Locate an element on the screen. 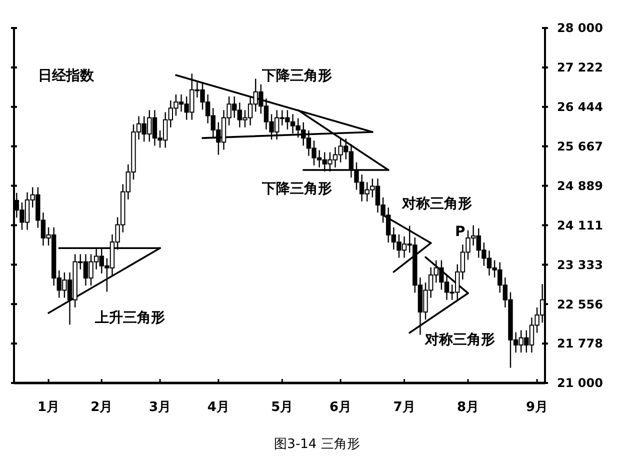 The height and width of the screenshot is (462, 634). x-tick-label: 2月 is located at coordinates (101, 407).